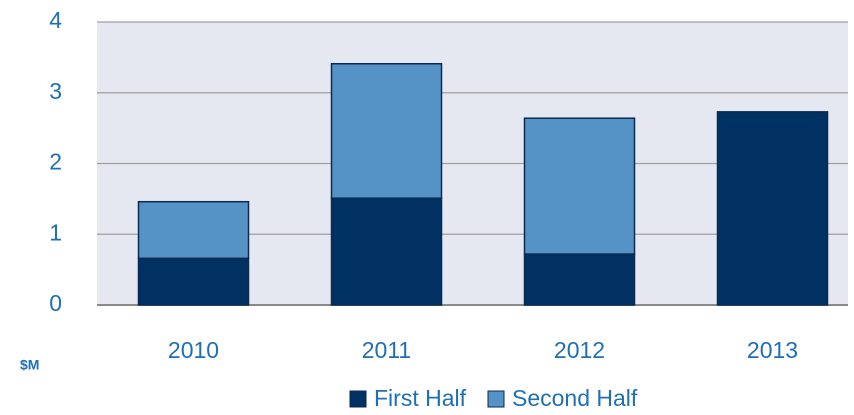 The width and height of the screenshot is (854, 415). Describe the element at coordinates (55, 162) in the screenshot. I see `y-tick-label: 2` at that location.